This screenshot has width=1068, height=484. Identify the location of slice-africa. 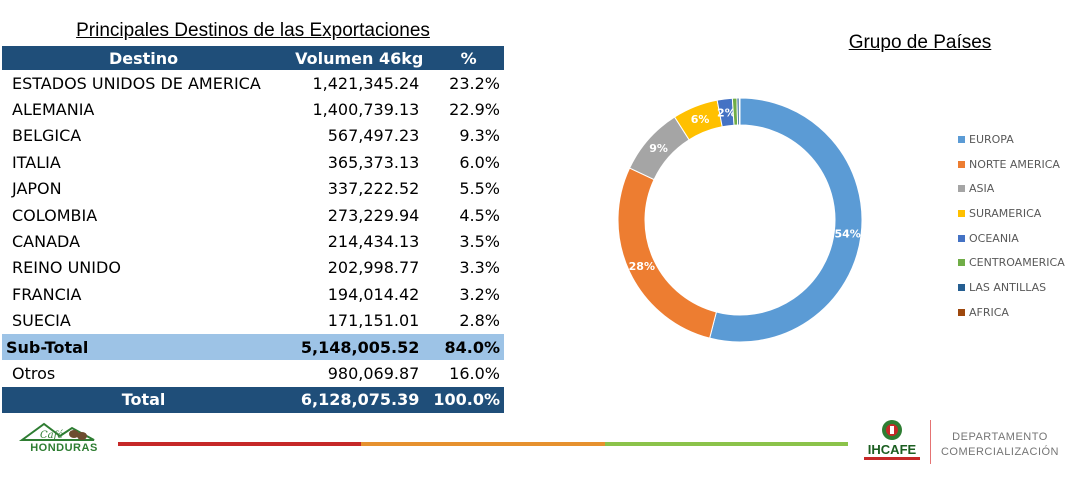
(739, 111).